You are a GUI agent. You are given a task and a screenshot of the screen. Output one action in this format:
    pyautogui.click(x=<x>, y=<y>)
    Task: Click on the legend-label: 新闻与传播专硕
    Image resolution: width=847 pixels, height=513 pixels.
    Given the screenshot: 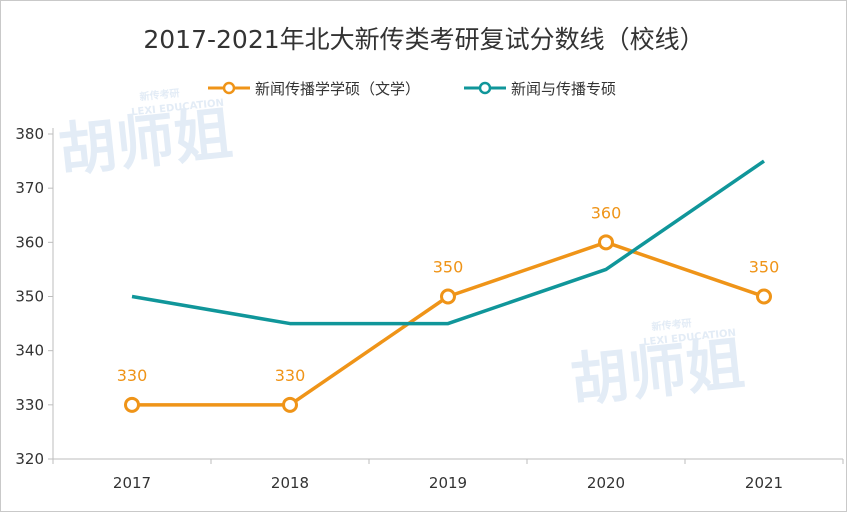 What is the action you would take?
    pyautogui.click(x=563, y=89)
    